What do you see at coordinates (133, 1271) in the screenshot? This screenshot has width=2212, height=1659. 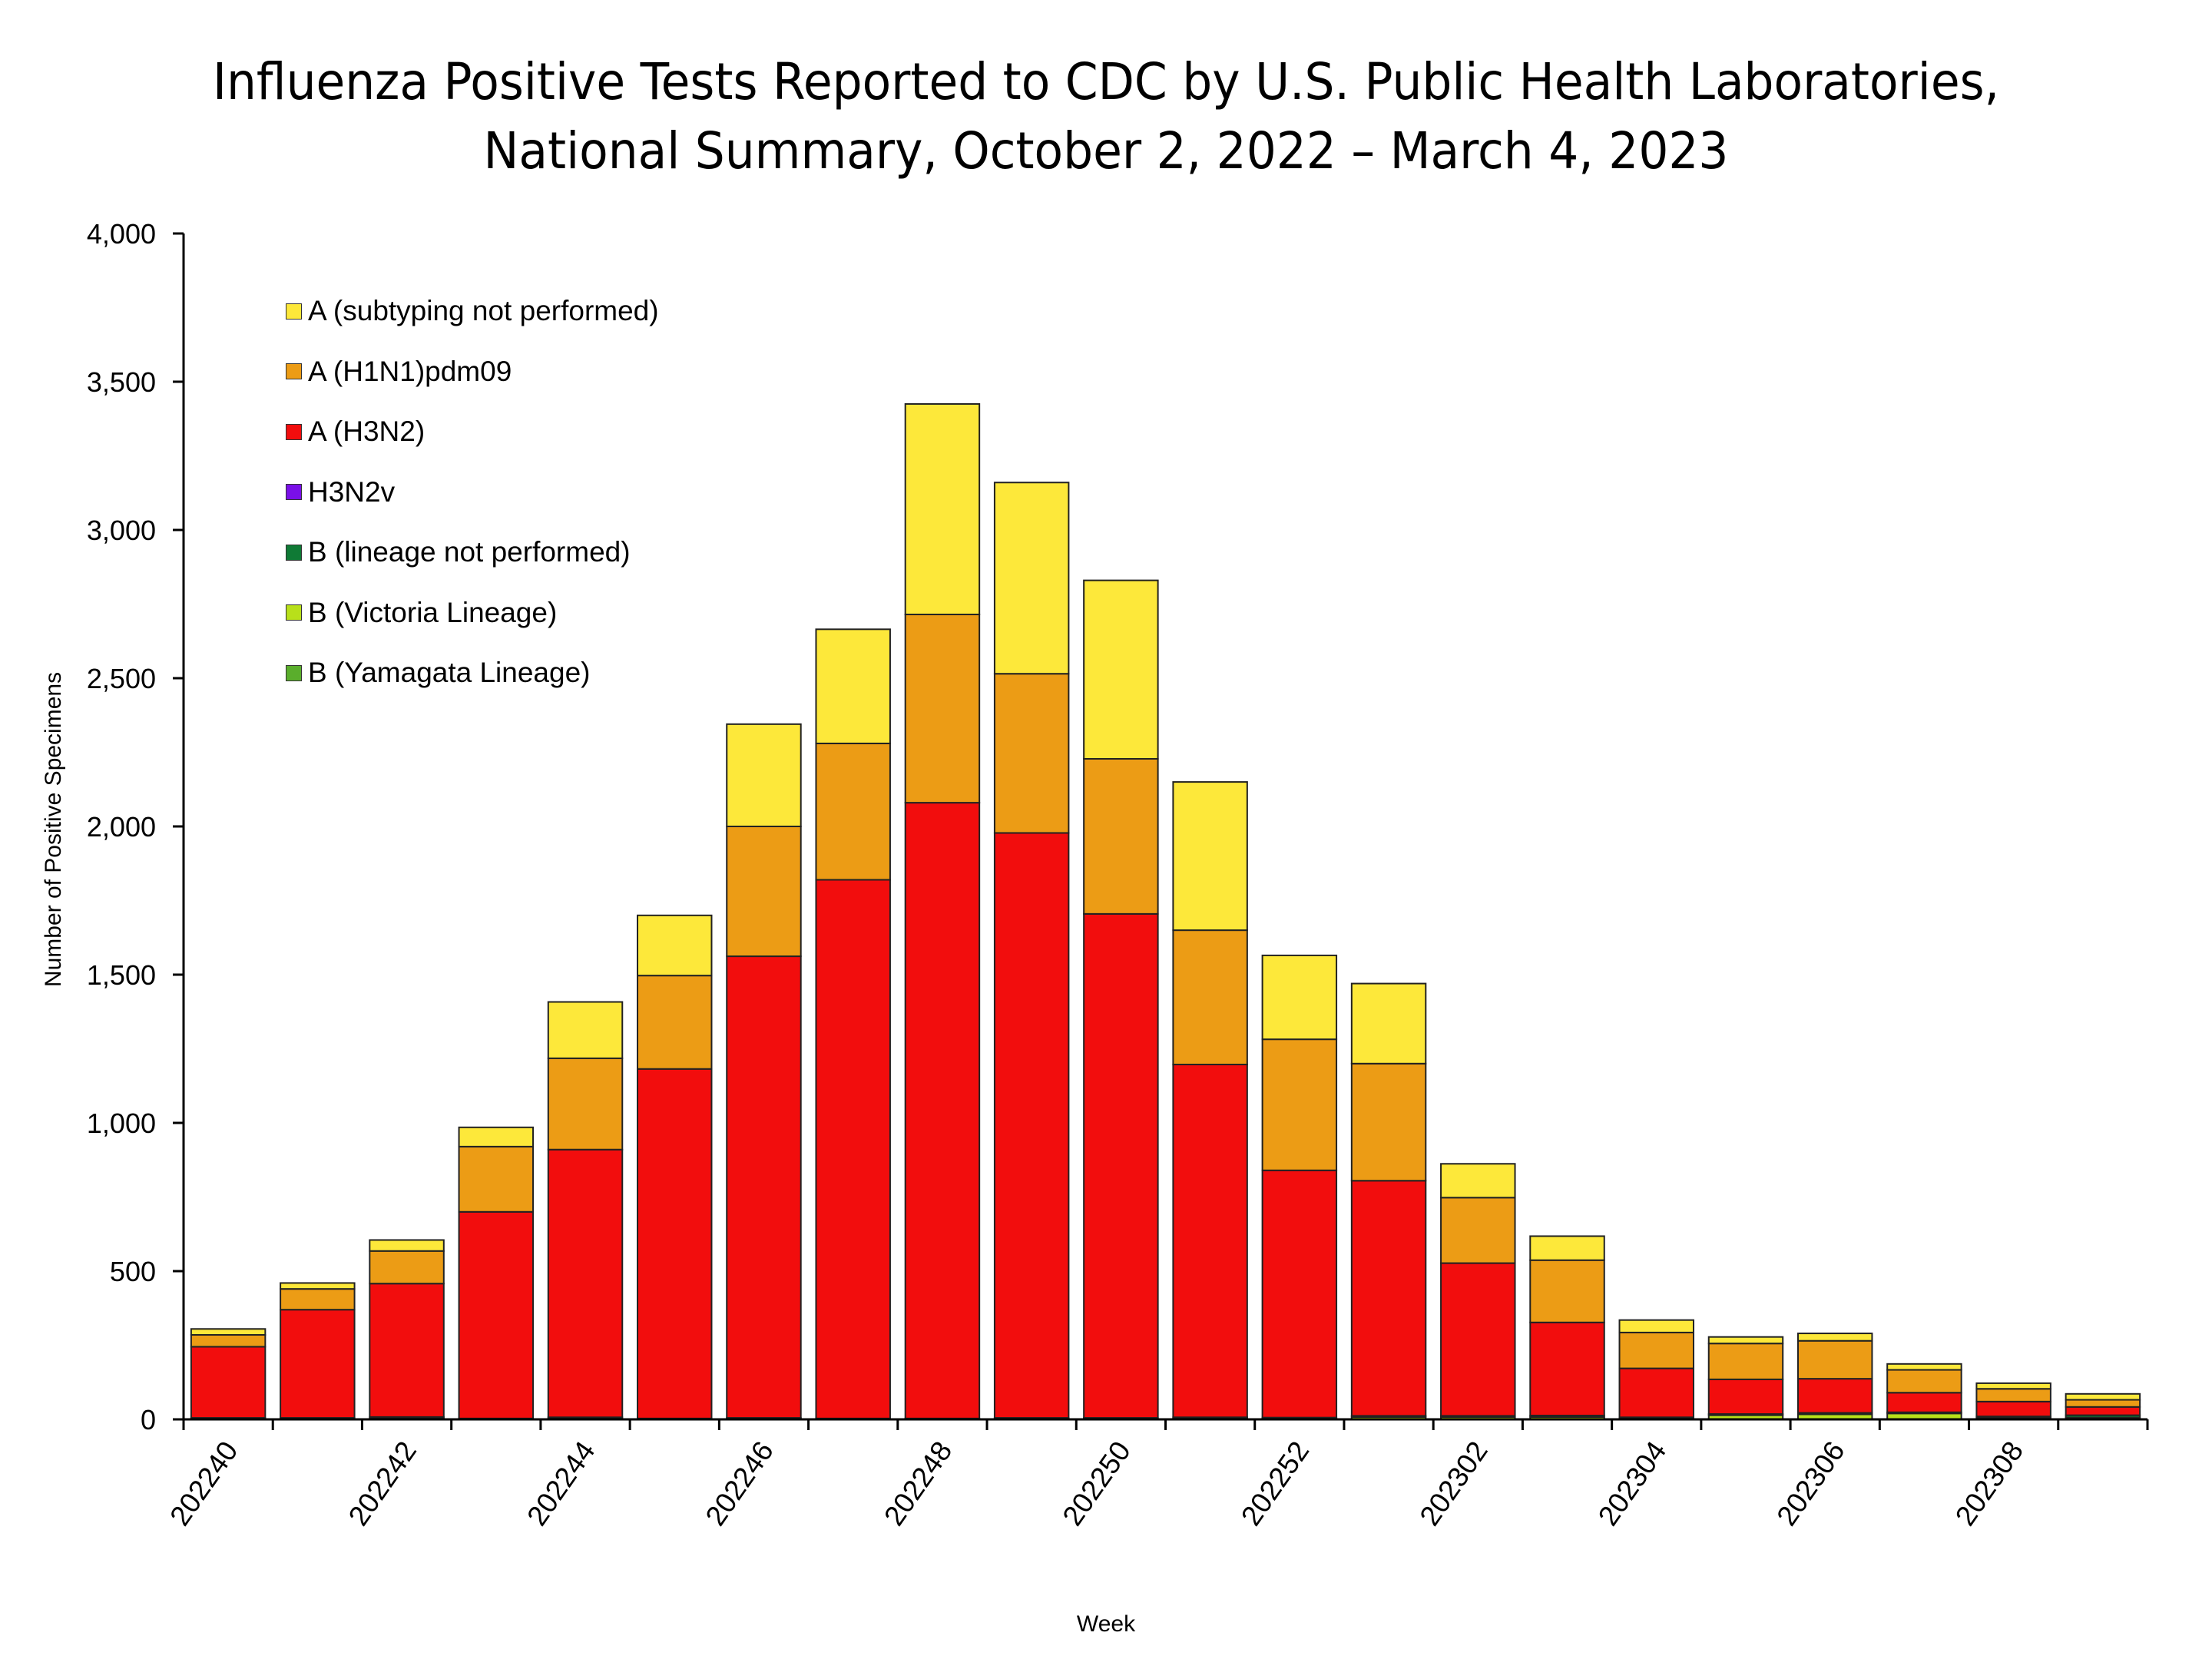 I see `y-tick-label: 500` at bounding box center [133, 1271].